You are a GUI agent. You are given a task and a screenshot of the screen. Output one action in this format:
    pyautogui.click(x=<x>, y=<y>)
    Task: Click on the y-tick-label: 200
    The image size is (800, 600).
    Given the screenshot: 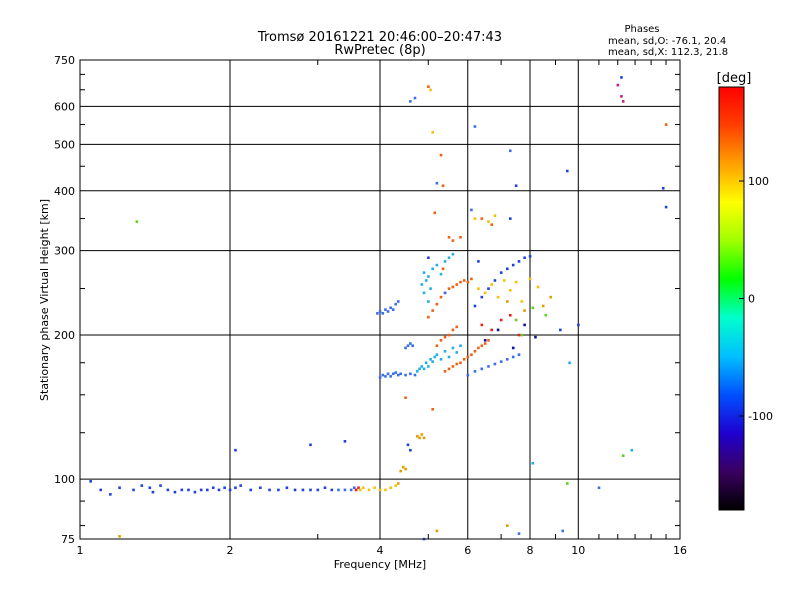 What is the action you would take?
    pyautogui.click(x=64, y=335)
    